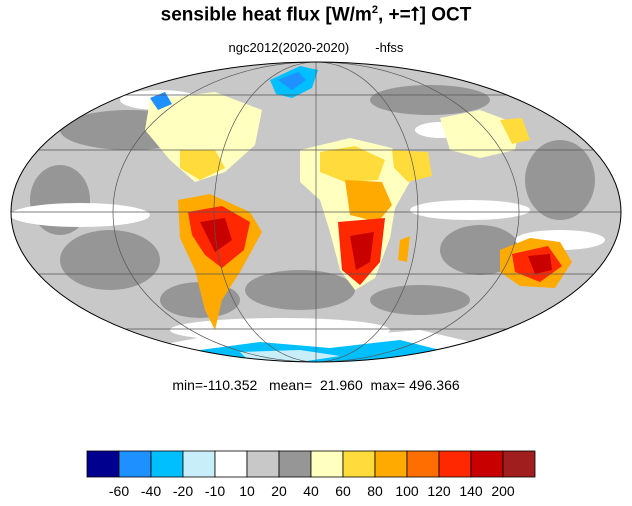 This screenshot has width=632, height=506. What do you see at coordinates (375, 491) in the screenshot?
I see `colorbar-label: 80` at bounding box center [375, 491].